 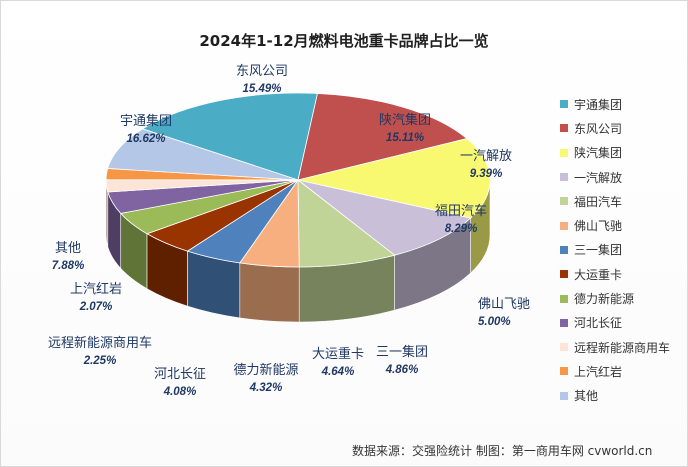 I want to click on data-label-河北长征: 河北长征 4.08%, so click(x=180, y=382).